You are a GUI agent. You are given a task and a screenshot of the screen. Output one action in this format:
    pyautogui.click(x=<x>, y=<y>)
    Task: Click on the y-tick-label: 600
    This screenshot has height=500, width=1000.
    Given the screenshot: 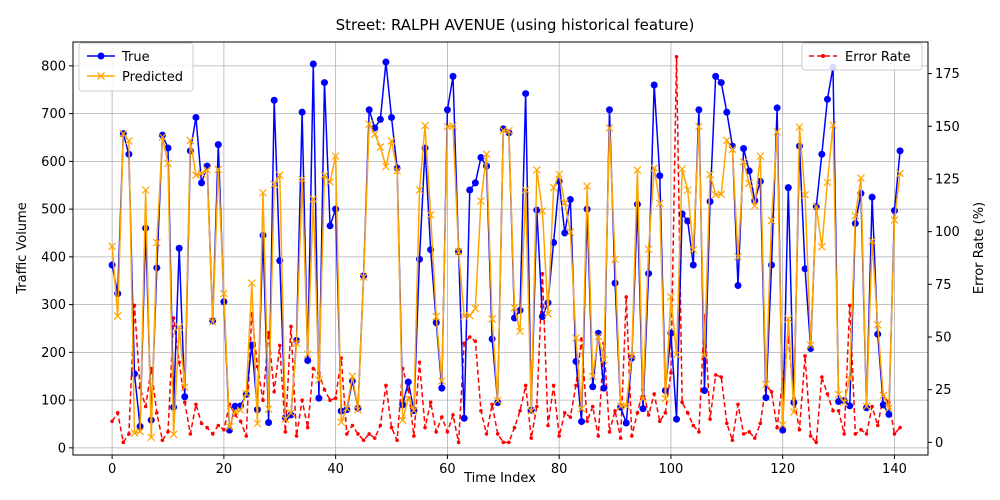 What is the action you would take?
    pyautogui.click(x=53, y=162)
    